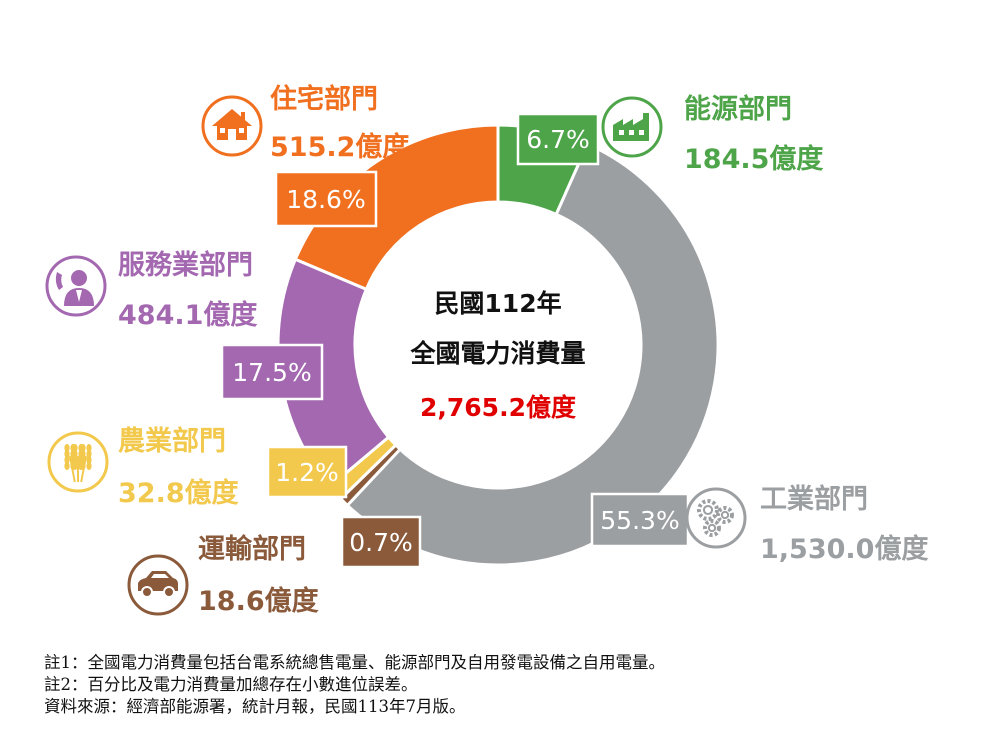 Image resolution: width=991 pixels, height=738 pixels. What do you see at coordinates (172, 441) in the screenshot?
I see `sector-name-3: 農業部門` at bounding box center [172, 441].